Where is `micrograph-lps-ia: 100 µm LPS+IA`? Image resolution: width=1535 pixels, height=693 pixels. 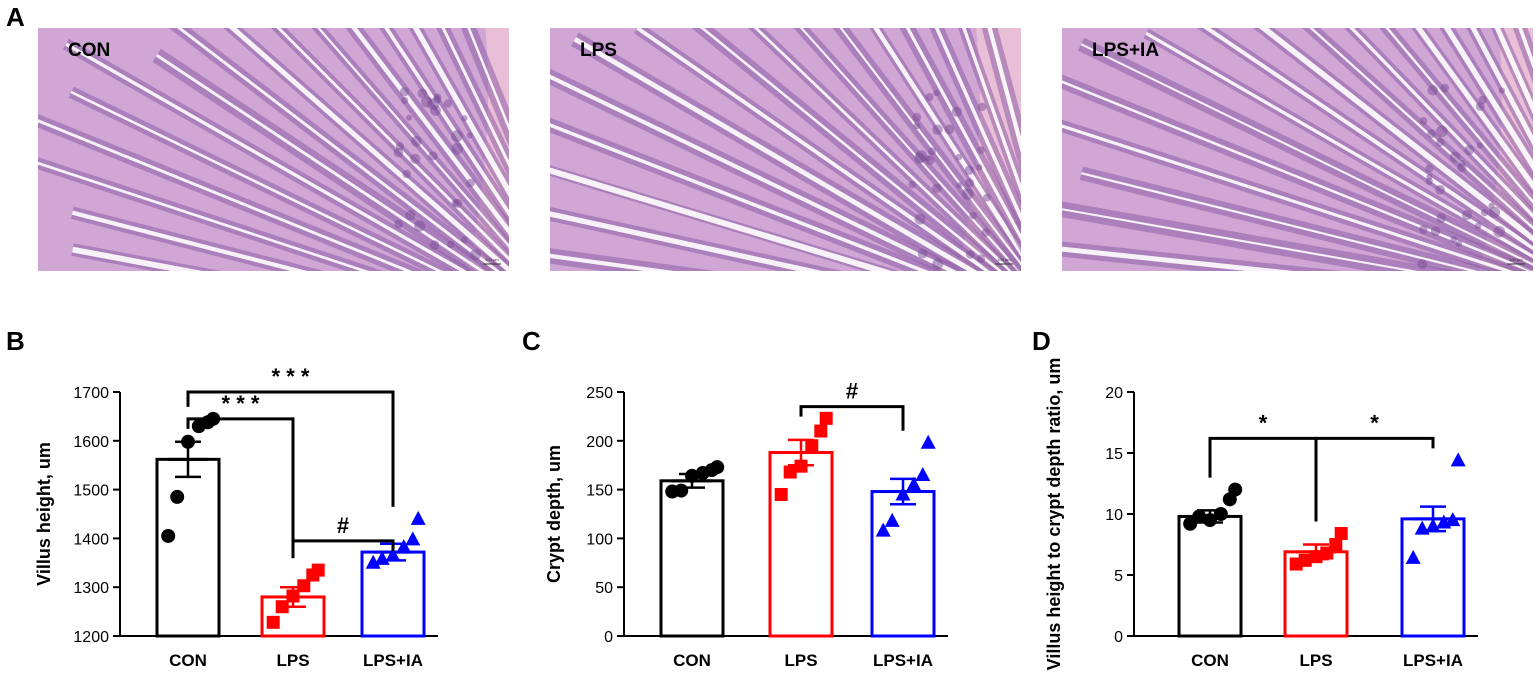
micrograph-lps-ia: 100 µm LPS+IA is located at coordinates (1297, 149).